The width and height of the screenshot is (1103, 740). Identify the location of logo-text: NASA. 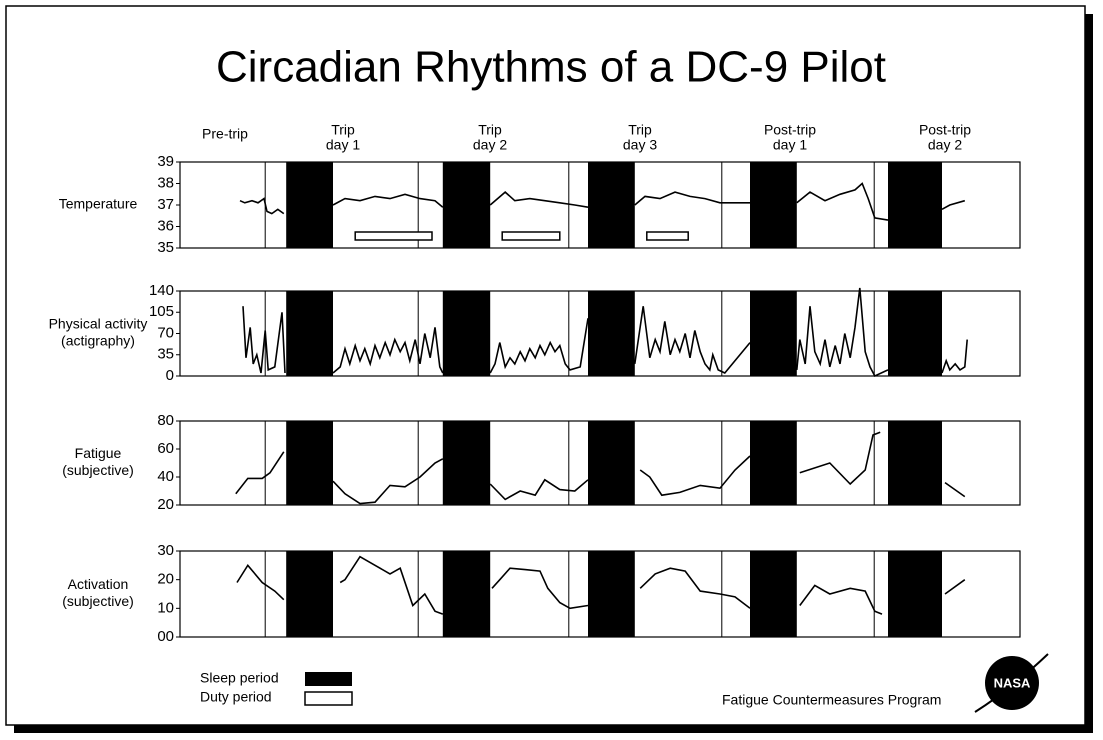
(1012, 682).